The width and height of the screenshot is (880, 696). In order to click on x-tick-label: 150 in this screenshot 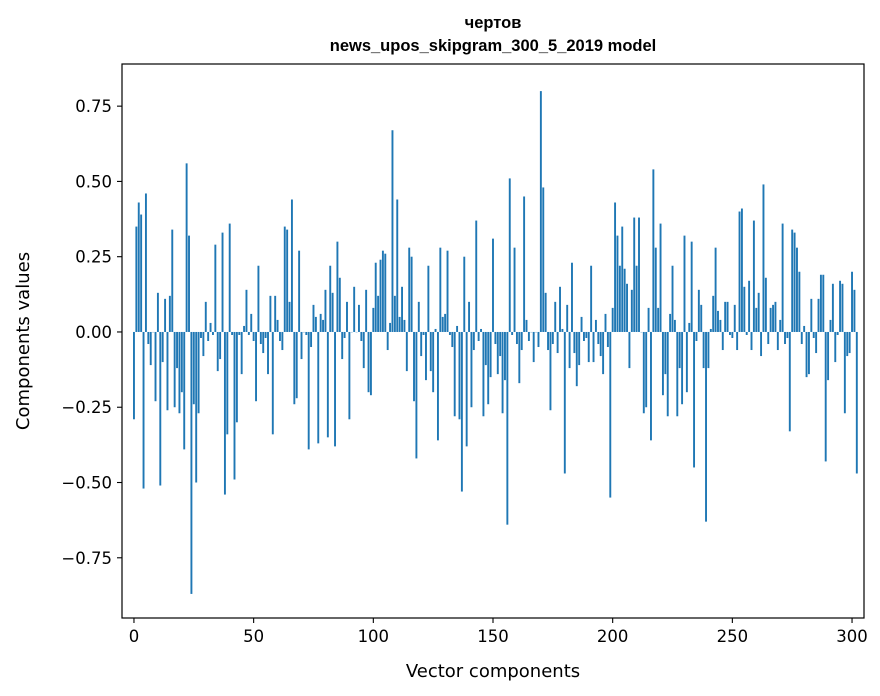, I will do `click(493, 636)`.